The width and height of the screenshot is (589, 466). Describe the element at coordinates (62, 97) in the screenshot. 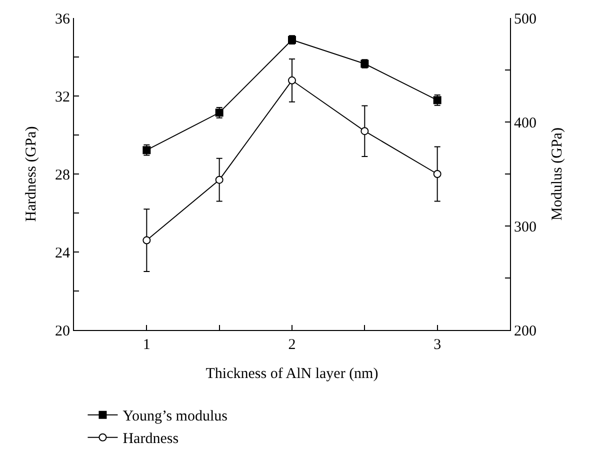

I see `y-tick-label: 32` at that location.